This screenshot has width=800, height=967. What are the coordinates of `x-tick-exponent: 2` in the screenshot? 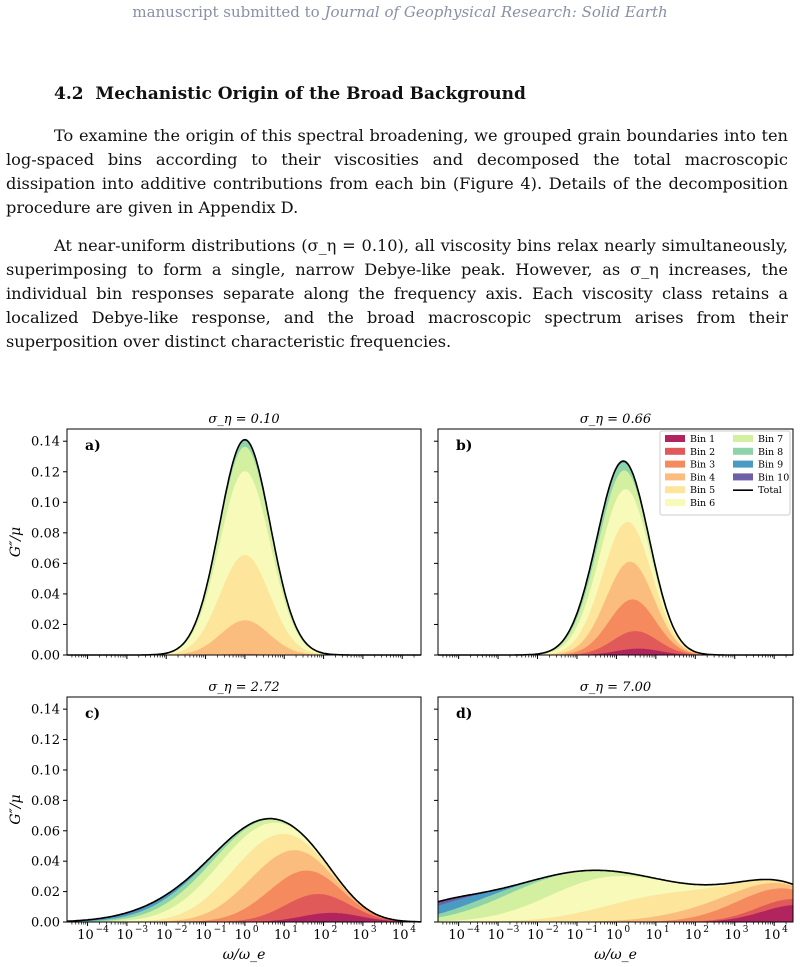 It's located at (706, 930).